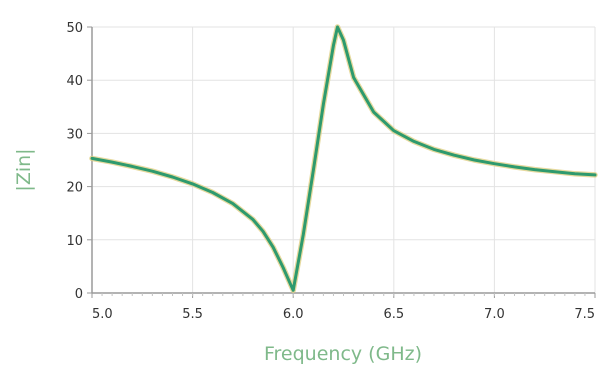  Describe the element at coordinates (494, 314) in the screenshot. I see `x-tick-label: 7.0` at that location.